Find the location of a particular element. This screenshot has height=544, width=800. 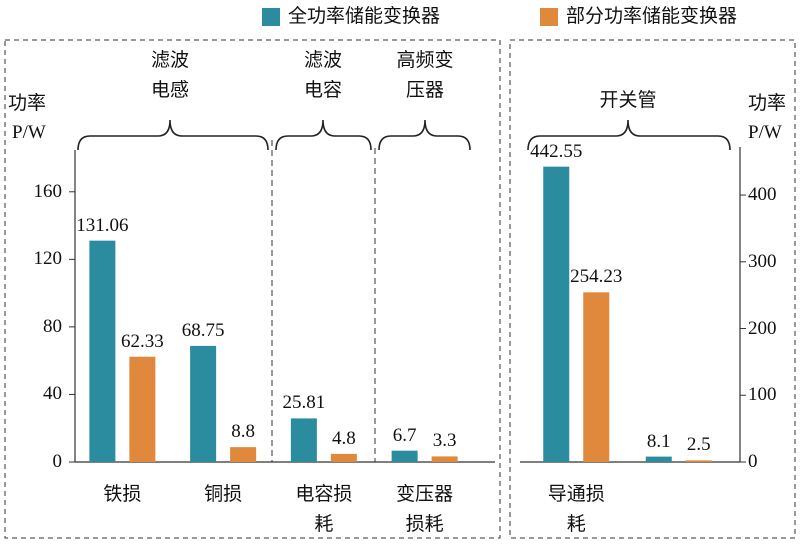

group-label: 滤波电感 is located at coordinates (169, 75).